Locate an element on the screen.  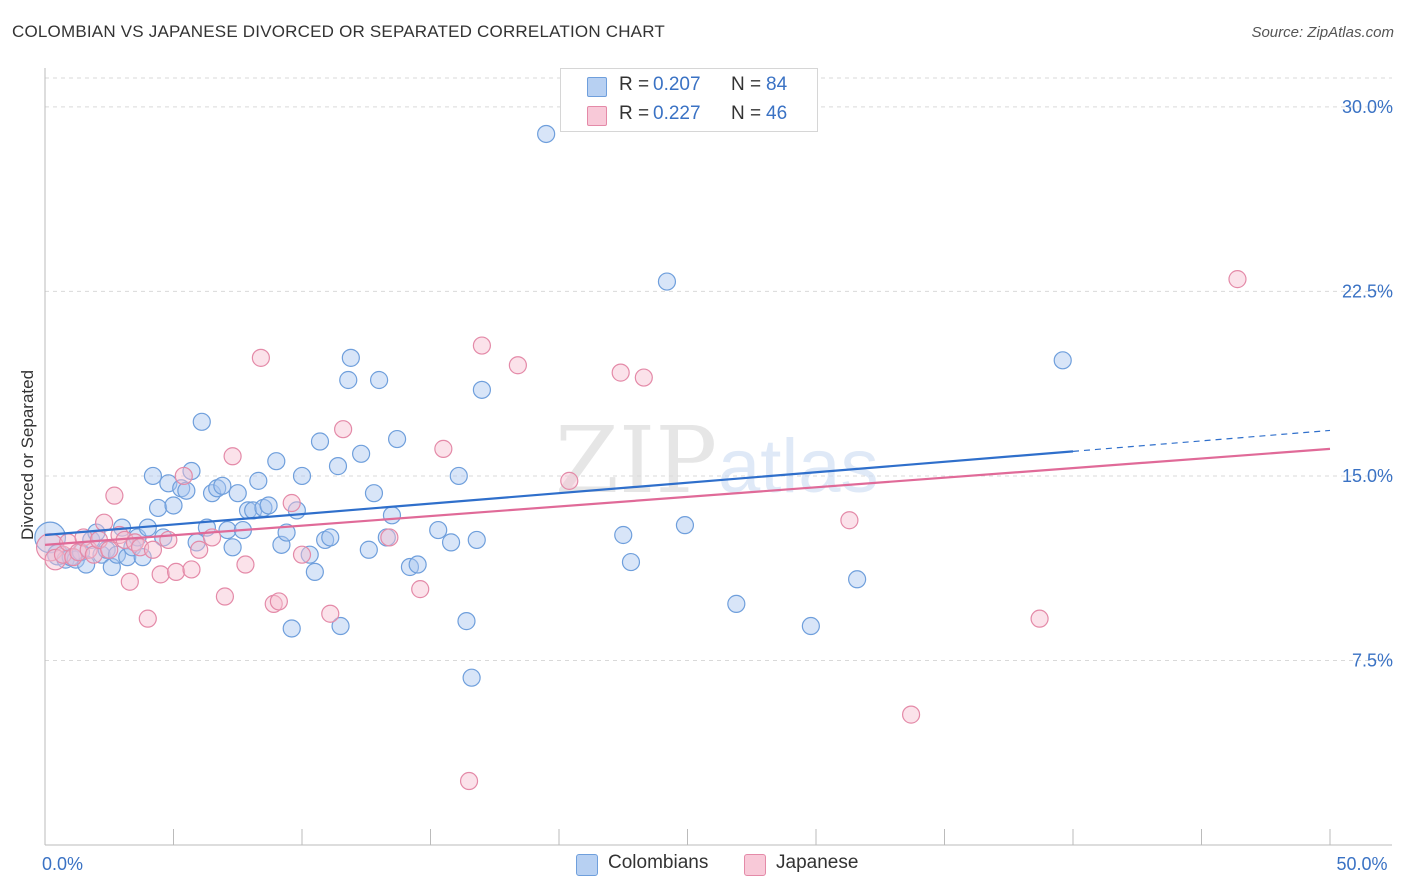
source-credit: Source: ZipAtlas.com is located at coordinates (1322, 32).